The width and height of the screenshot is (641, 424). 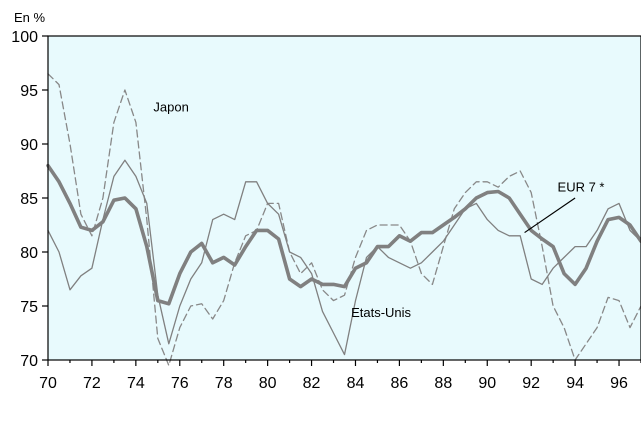 I want to click on y-tick-label: 85, so click(x=29, y=199).